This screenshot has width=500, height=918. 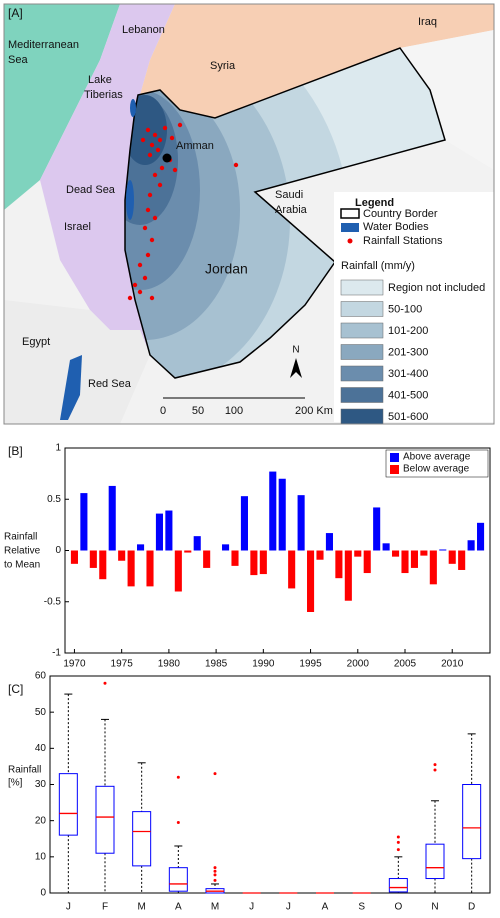 I want to click on y-tick-label: 20, so click(x=41, y=820).